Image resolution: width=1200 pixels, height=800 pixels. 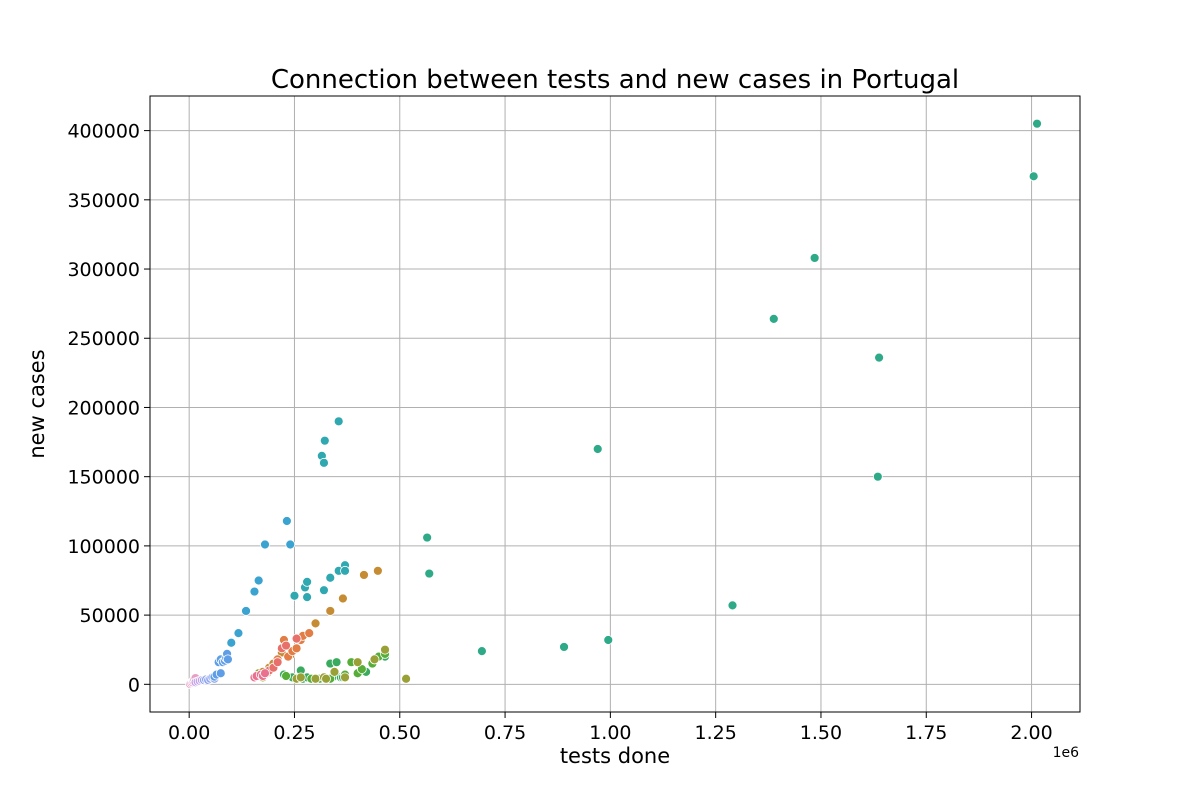 I want to click on x-tick-label: 0.50, so click(x=400, y=733).